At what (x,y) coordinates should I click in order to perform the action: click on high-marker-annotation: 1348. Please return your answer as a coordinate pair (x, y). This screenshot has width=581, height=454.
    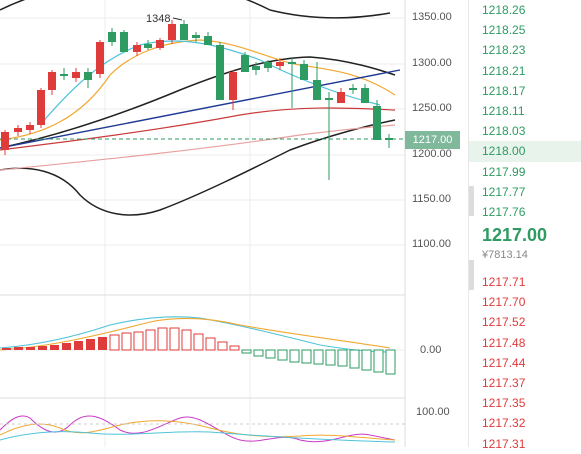
    Looking at the image, I should click on (164, 19).